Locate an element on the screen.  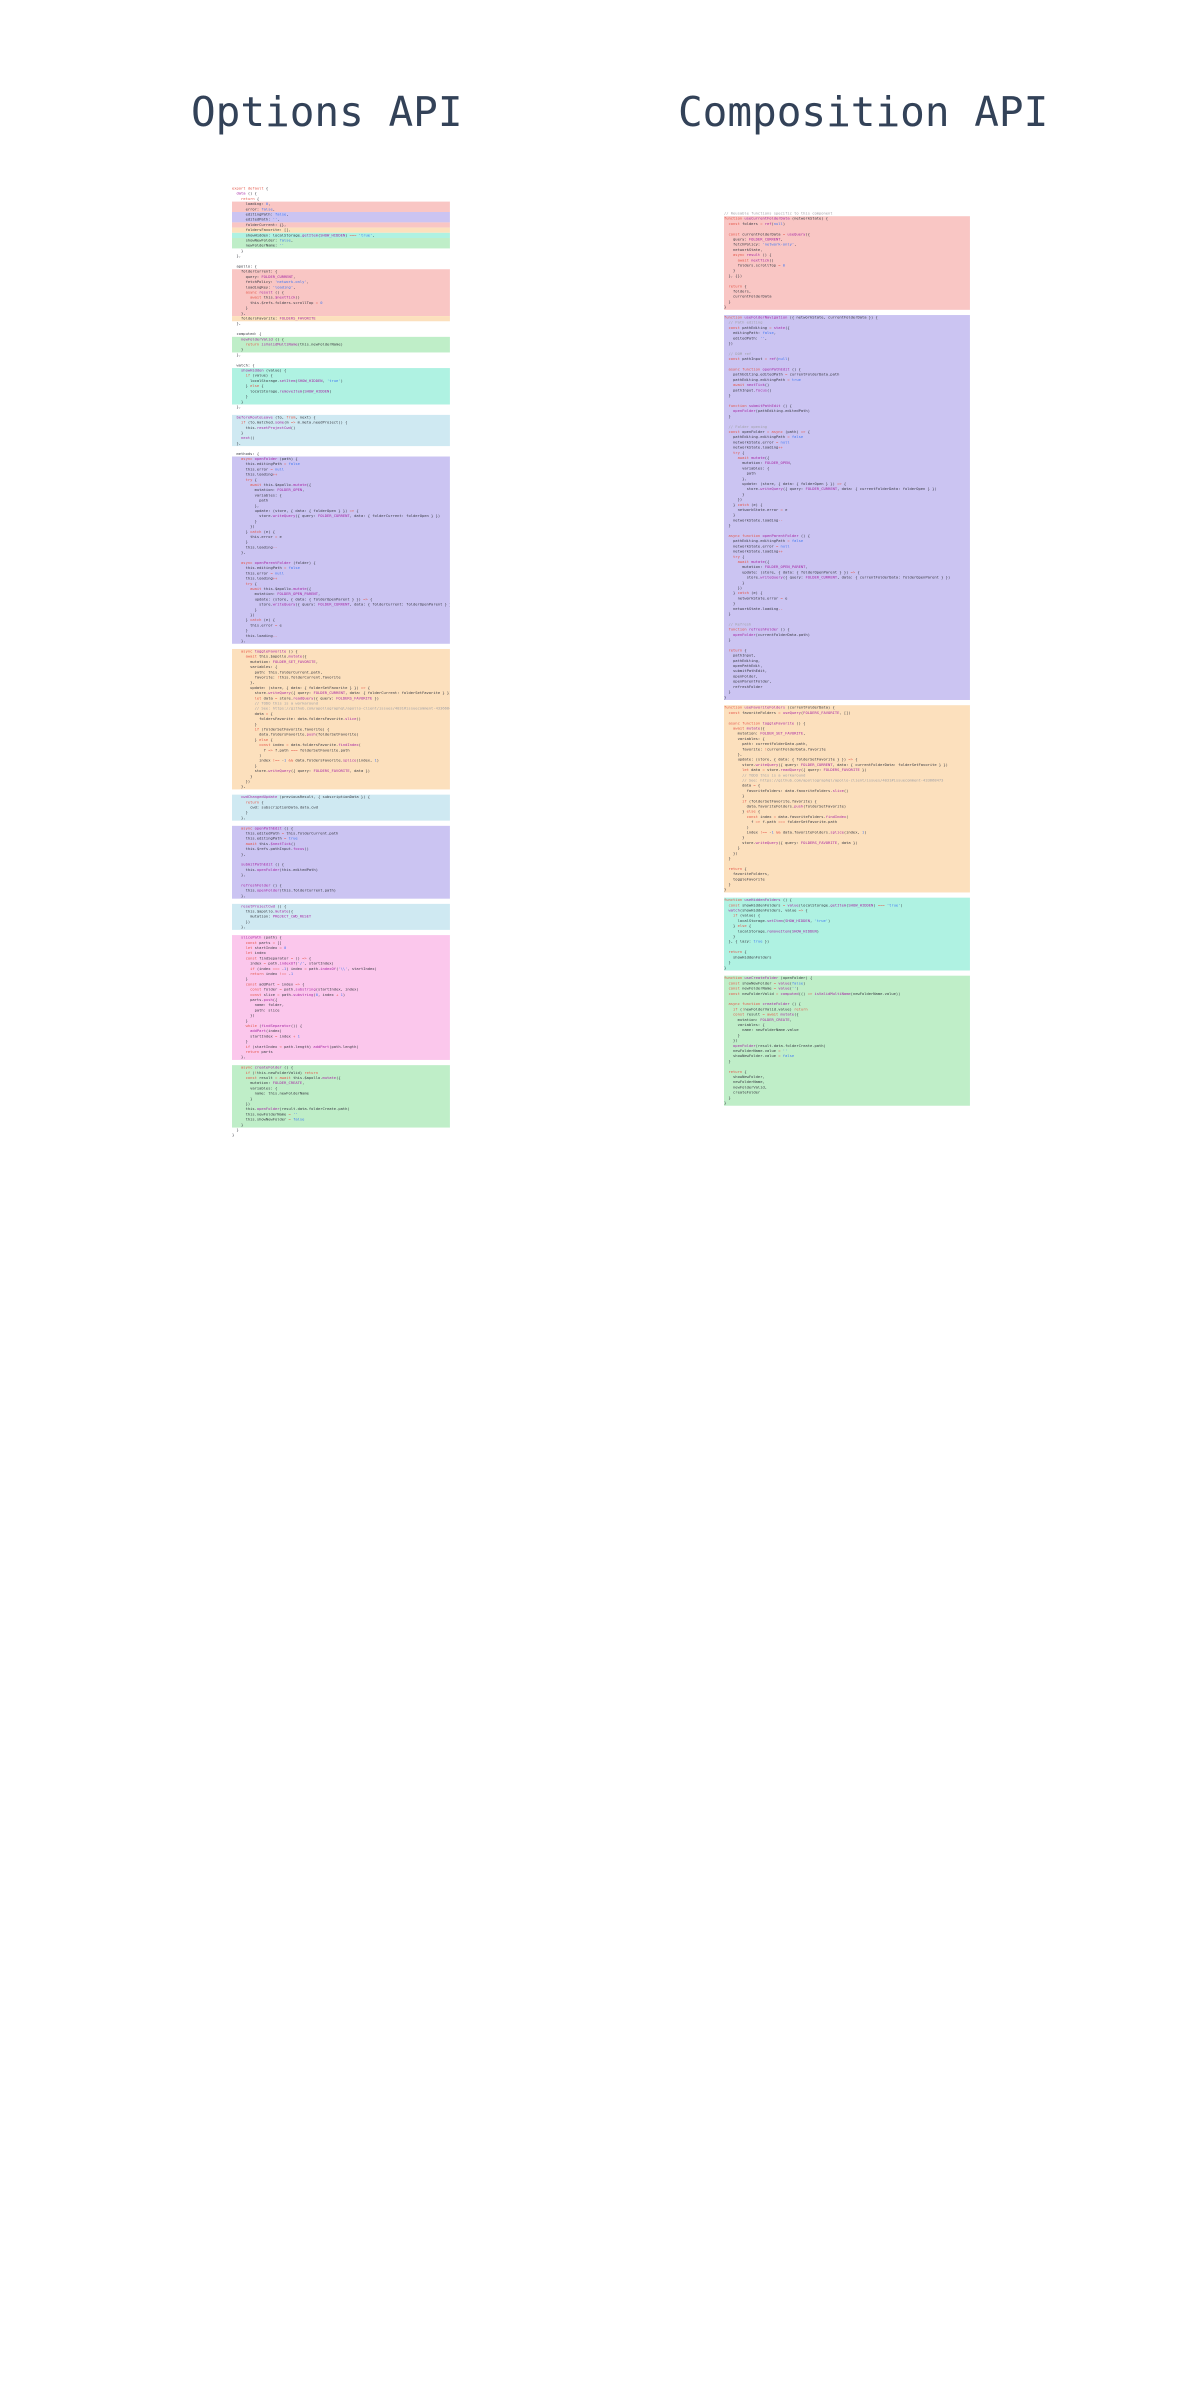
code-line: const pathEditing = state({ is located at coordinates (759, 328).